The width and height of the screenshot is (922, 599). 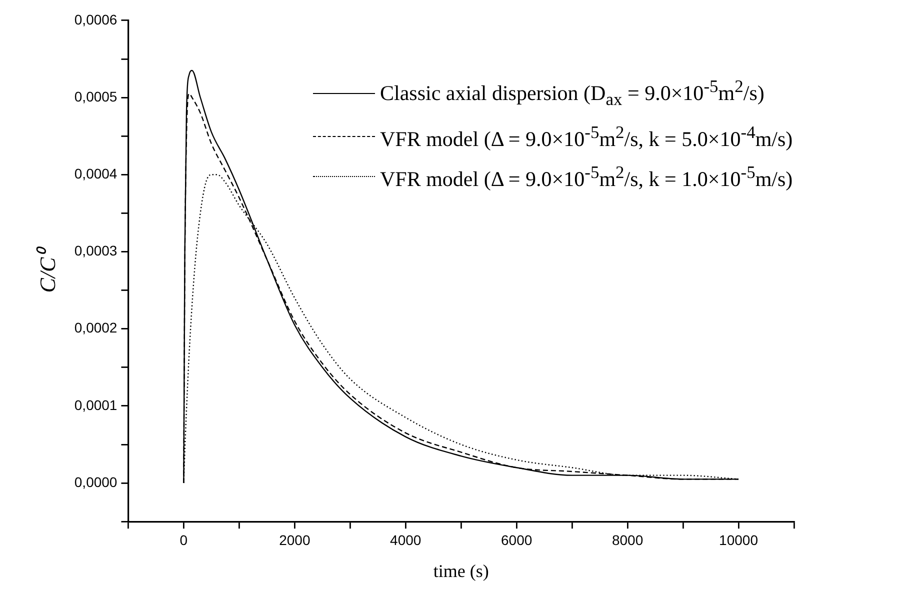 I want to click on y-tick-label: 0,0004, so click(x=96, y=173).